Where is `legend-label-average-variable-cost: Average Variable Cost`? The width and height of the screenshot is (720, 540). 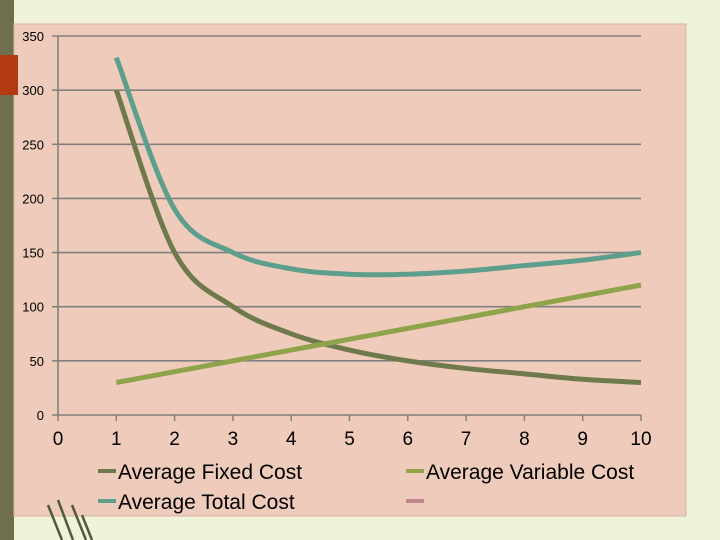 legend-label-average-variable-cost: Average Variable Cost is located at coordinates (530, 472).